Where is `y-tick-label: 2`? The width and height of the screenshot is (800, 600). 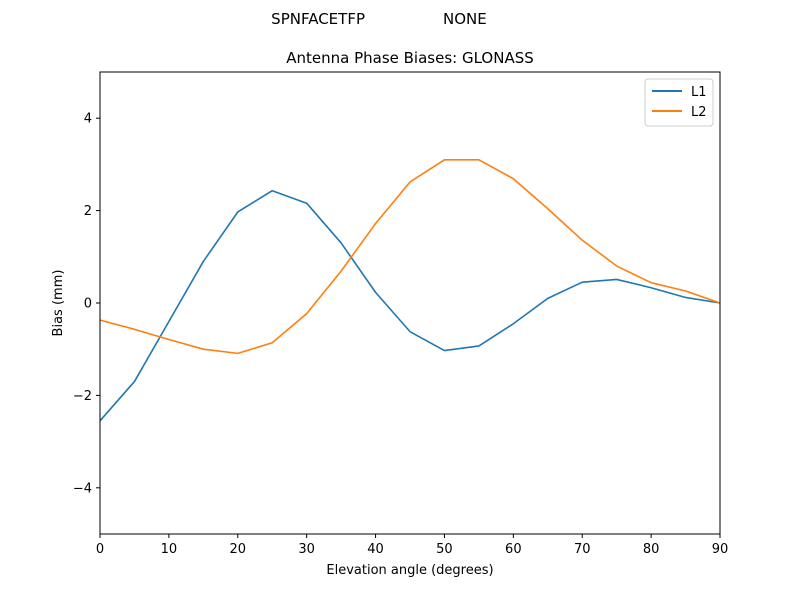 y-tick-label: 2 is located at coordinates (88, 211).